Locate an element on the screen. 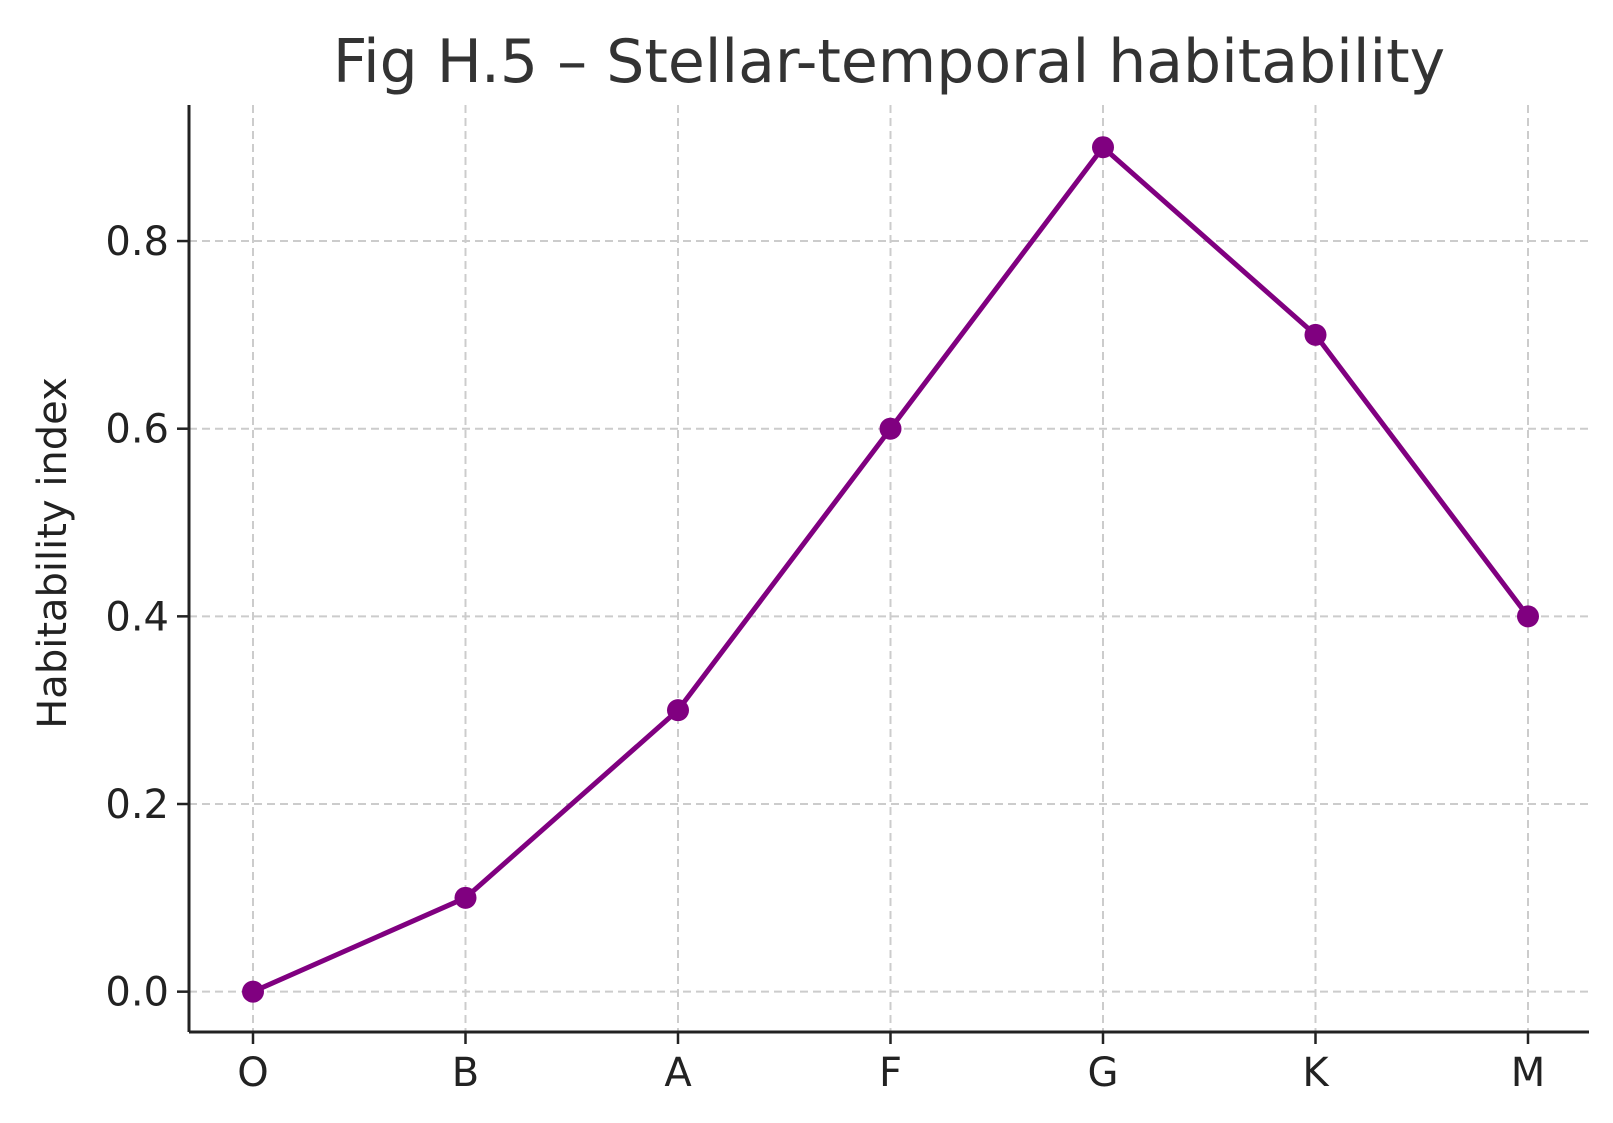 The image size is (1613, 1123). data-point-K is located at coordinates (1315, 334).